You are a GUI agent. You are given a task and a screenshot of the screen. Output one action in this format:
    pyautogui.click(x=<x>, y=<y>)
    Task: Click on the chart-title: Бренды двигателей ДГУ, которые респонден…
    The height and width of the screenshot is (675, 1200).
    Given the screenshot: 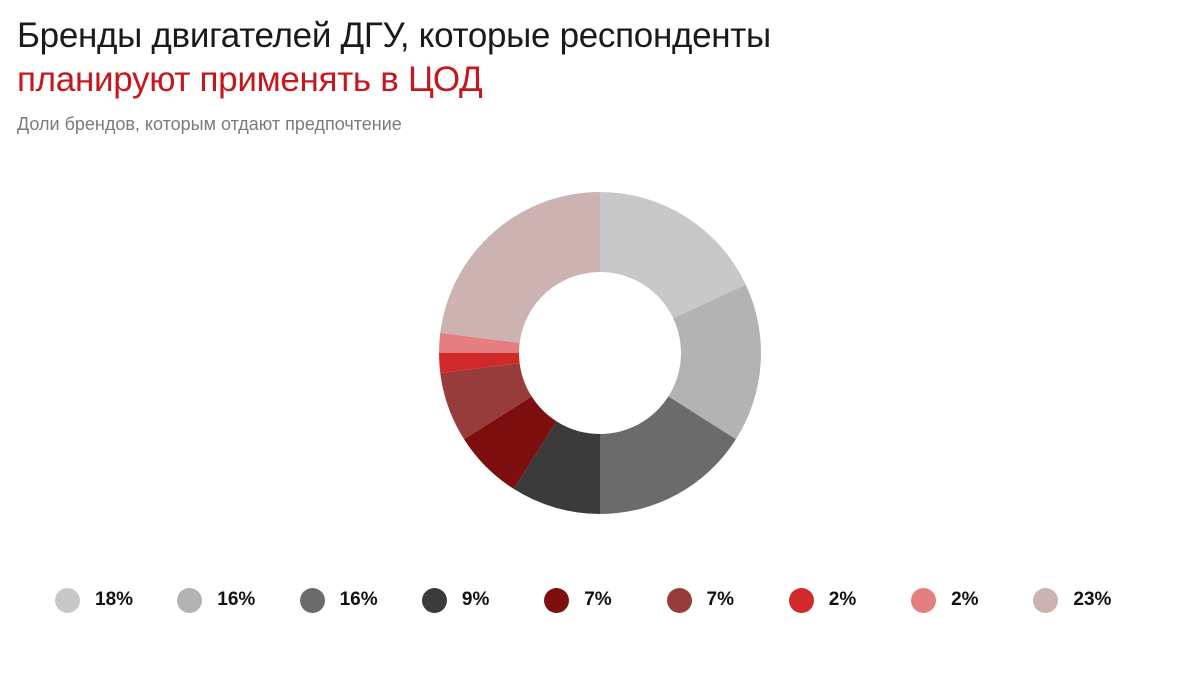 What is the action you would take?
    pyautogui.click(x=394, y=58)
    